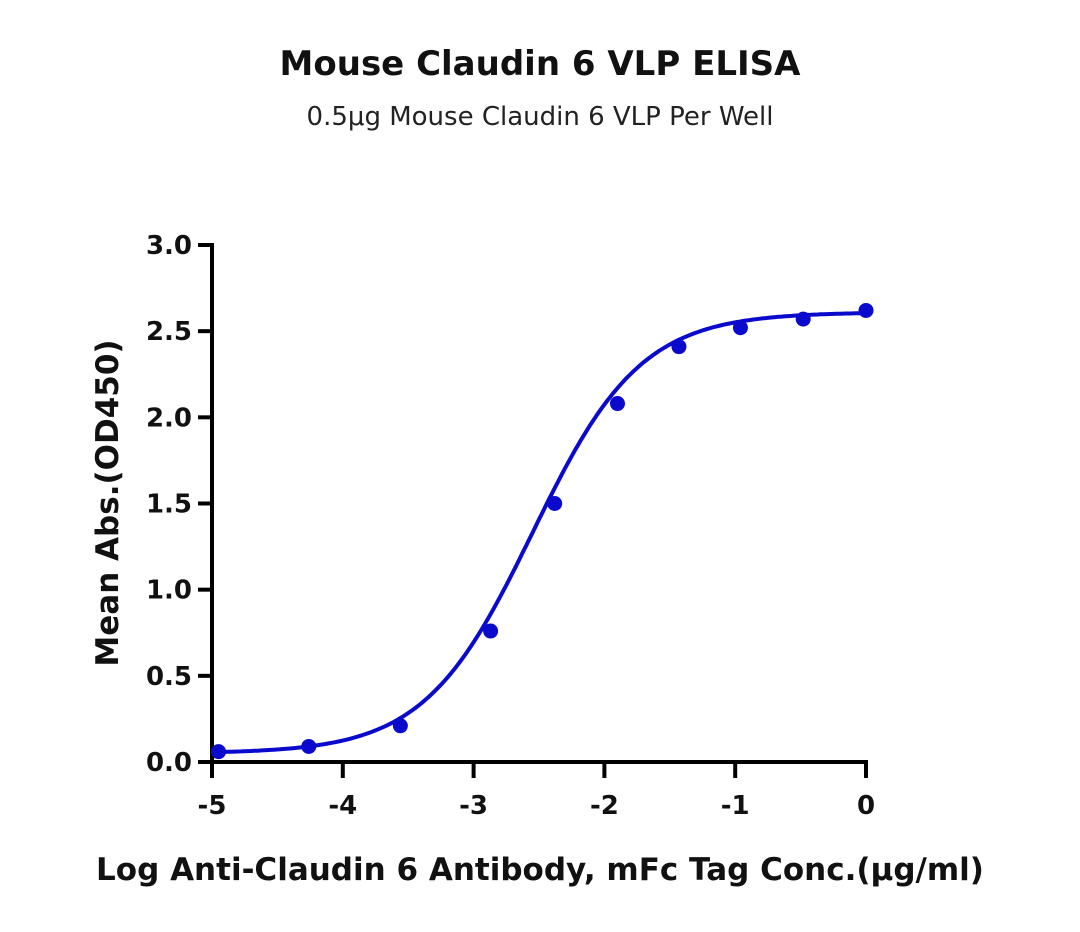  I want to click on y-tick-label: 0.0, so click(169, 763).